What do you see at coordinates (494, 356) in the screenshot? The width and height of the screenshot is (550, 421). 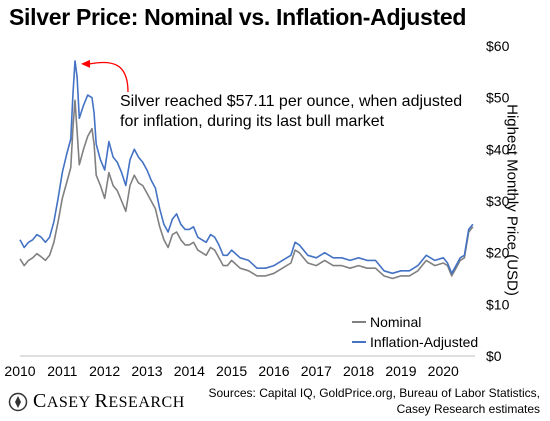 I see `y-tick-label: $0` at bounding box center [494, 356].